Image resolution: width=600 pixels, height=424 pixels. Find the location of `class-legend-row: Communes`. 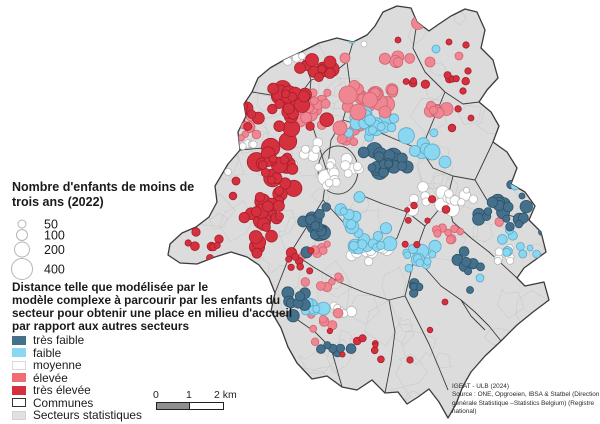

class-legend-row: Communes is located at coordinates (77, 403).